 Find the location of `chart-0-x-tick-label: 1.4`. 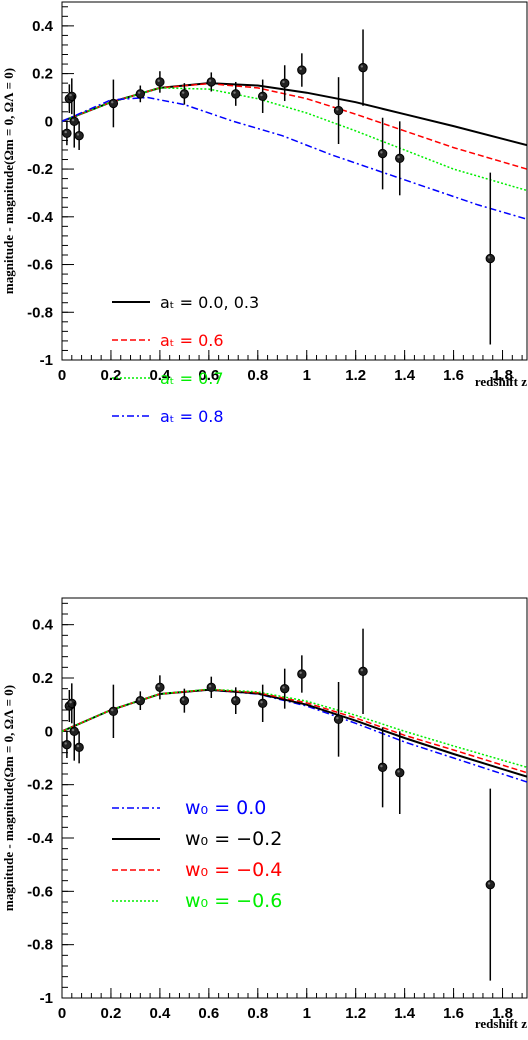

chart-0-x-tick-label: 1.4 is located at coordinates (405, 375).